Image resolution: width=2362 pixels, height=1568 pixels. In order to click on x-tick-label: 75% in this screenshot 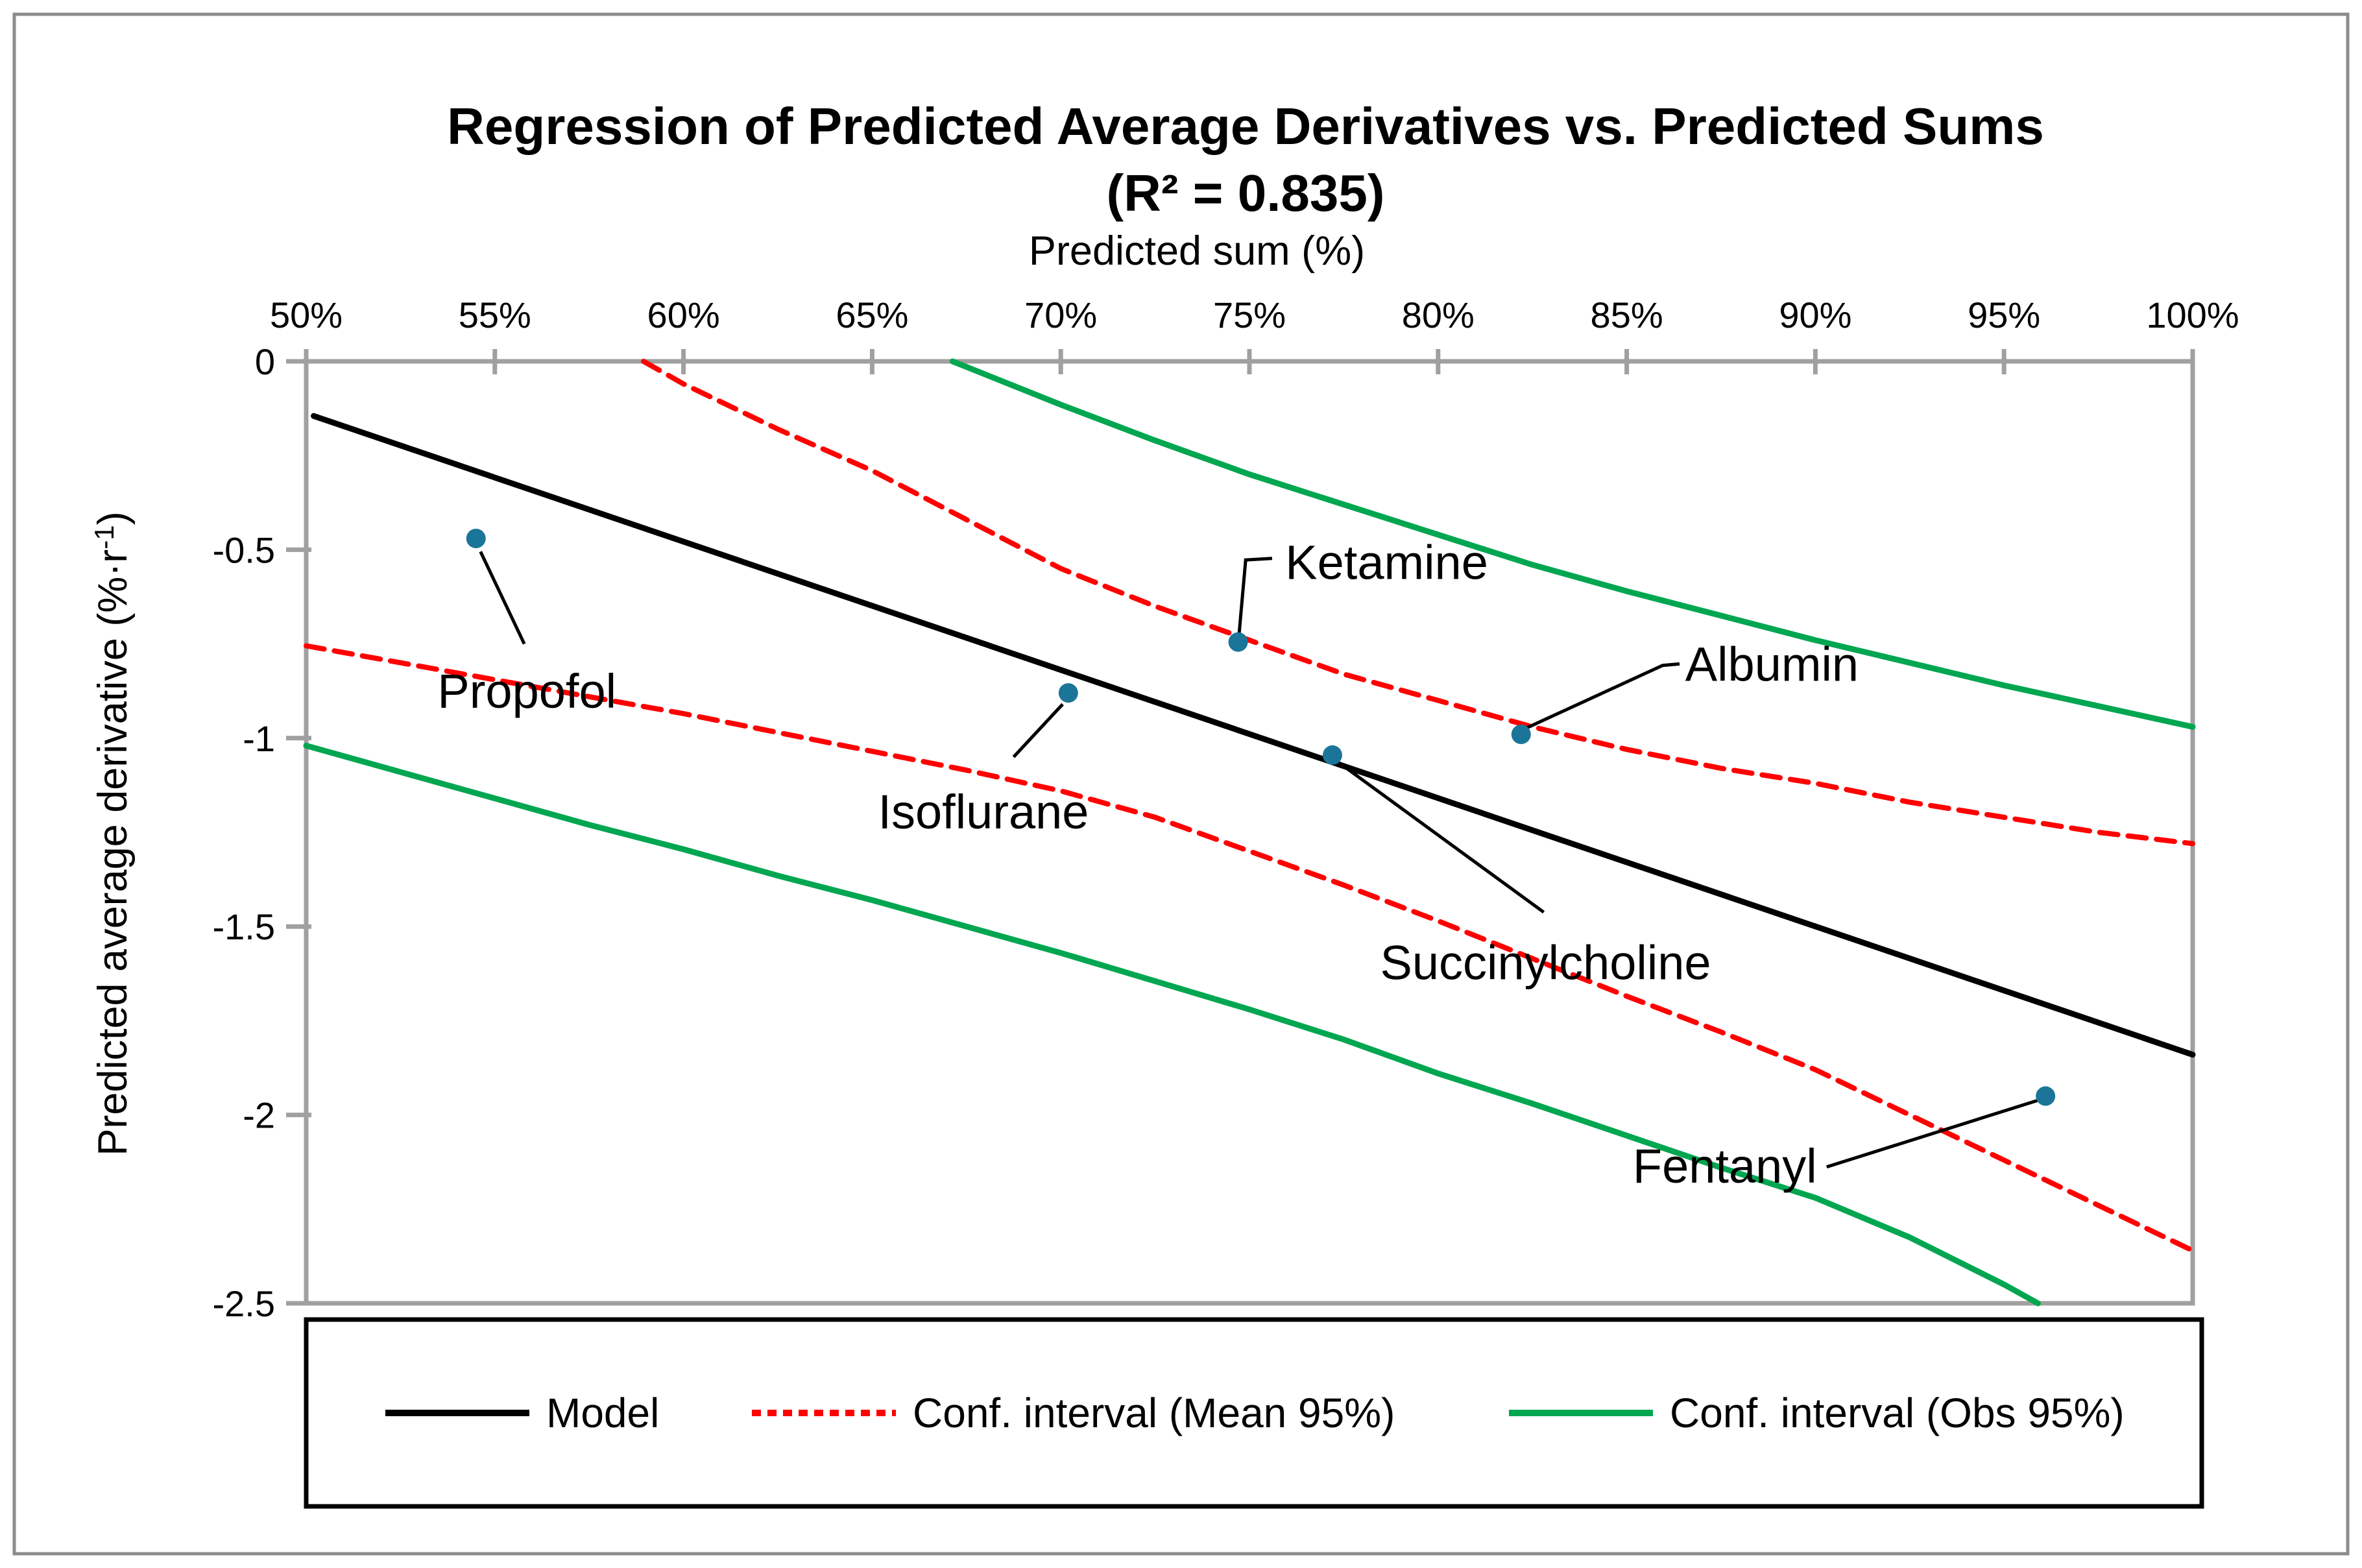, I will do `click(1249, 315)`.